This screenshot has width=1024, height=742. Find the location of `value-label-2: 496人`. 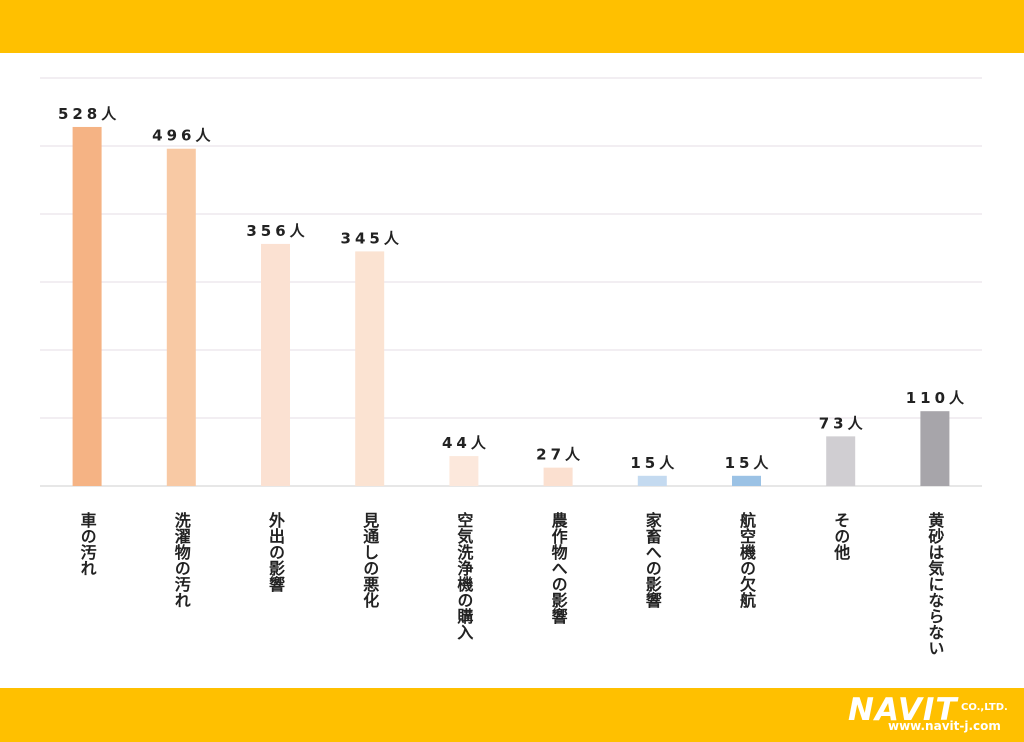

value-label-2: 496人 is located at coordinates (183, 136).